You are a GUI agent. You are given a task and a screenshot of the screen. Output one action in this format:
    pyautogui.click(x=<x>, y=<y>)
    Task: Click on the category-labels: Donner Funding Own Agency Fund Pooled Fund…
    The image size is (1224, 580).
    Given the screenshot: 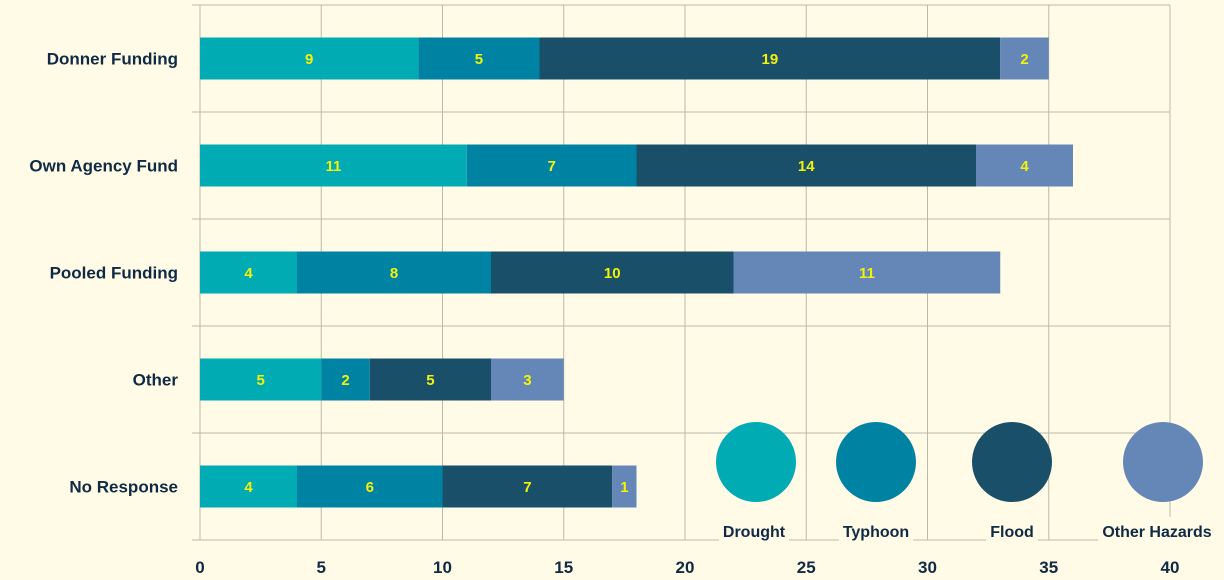 What is the action you would take?
    pyautogui.click(x=103, y=273)
    